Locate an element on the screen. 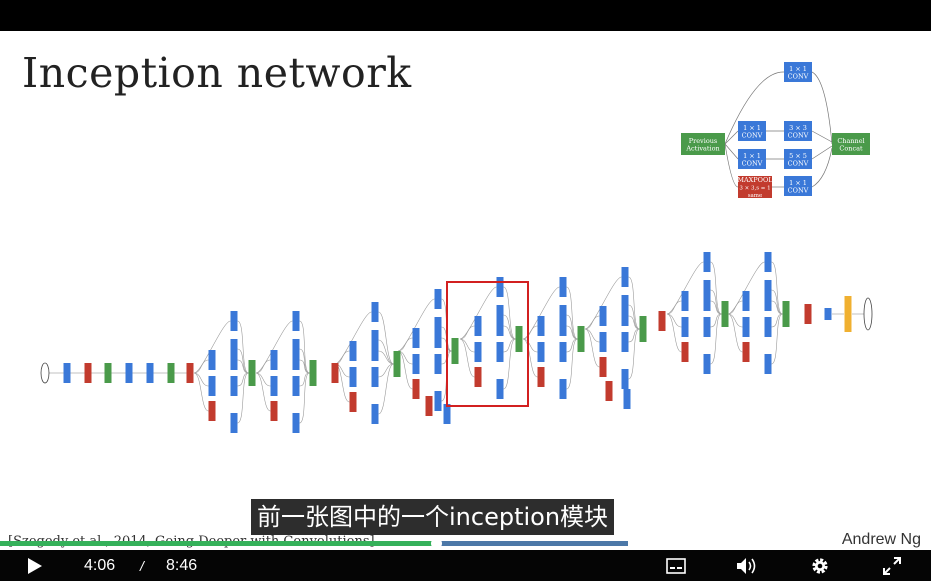 The image size is (931, 581). volume-button is located at coordinates (747, 565).